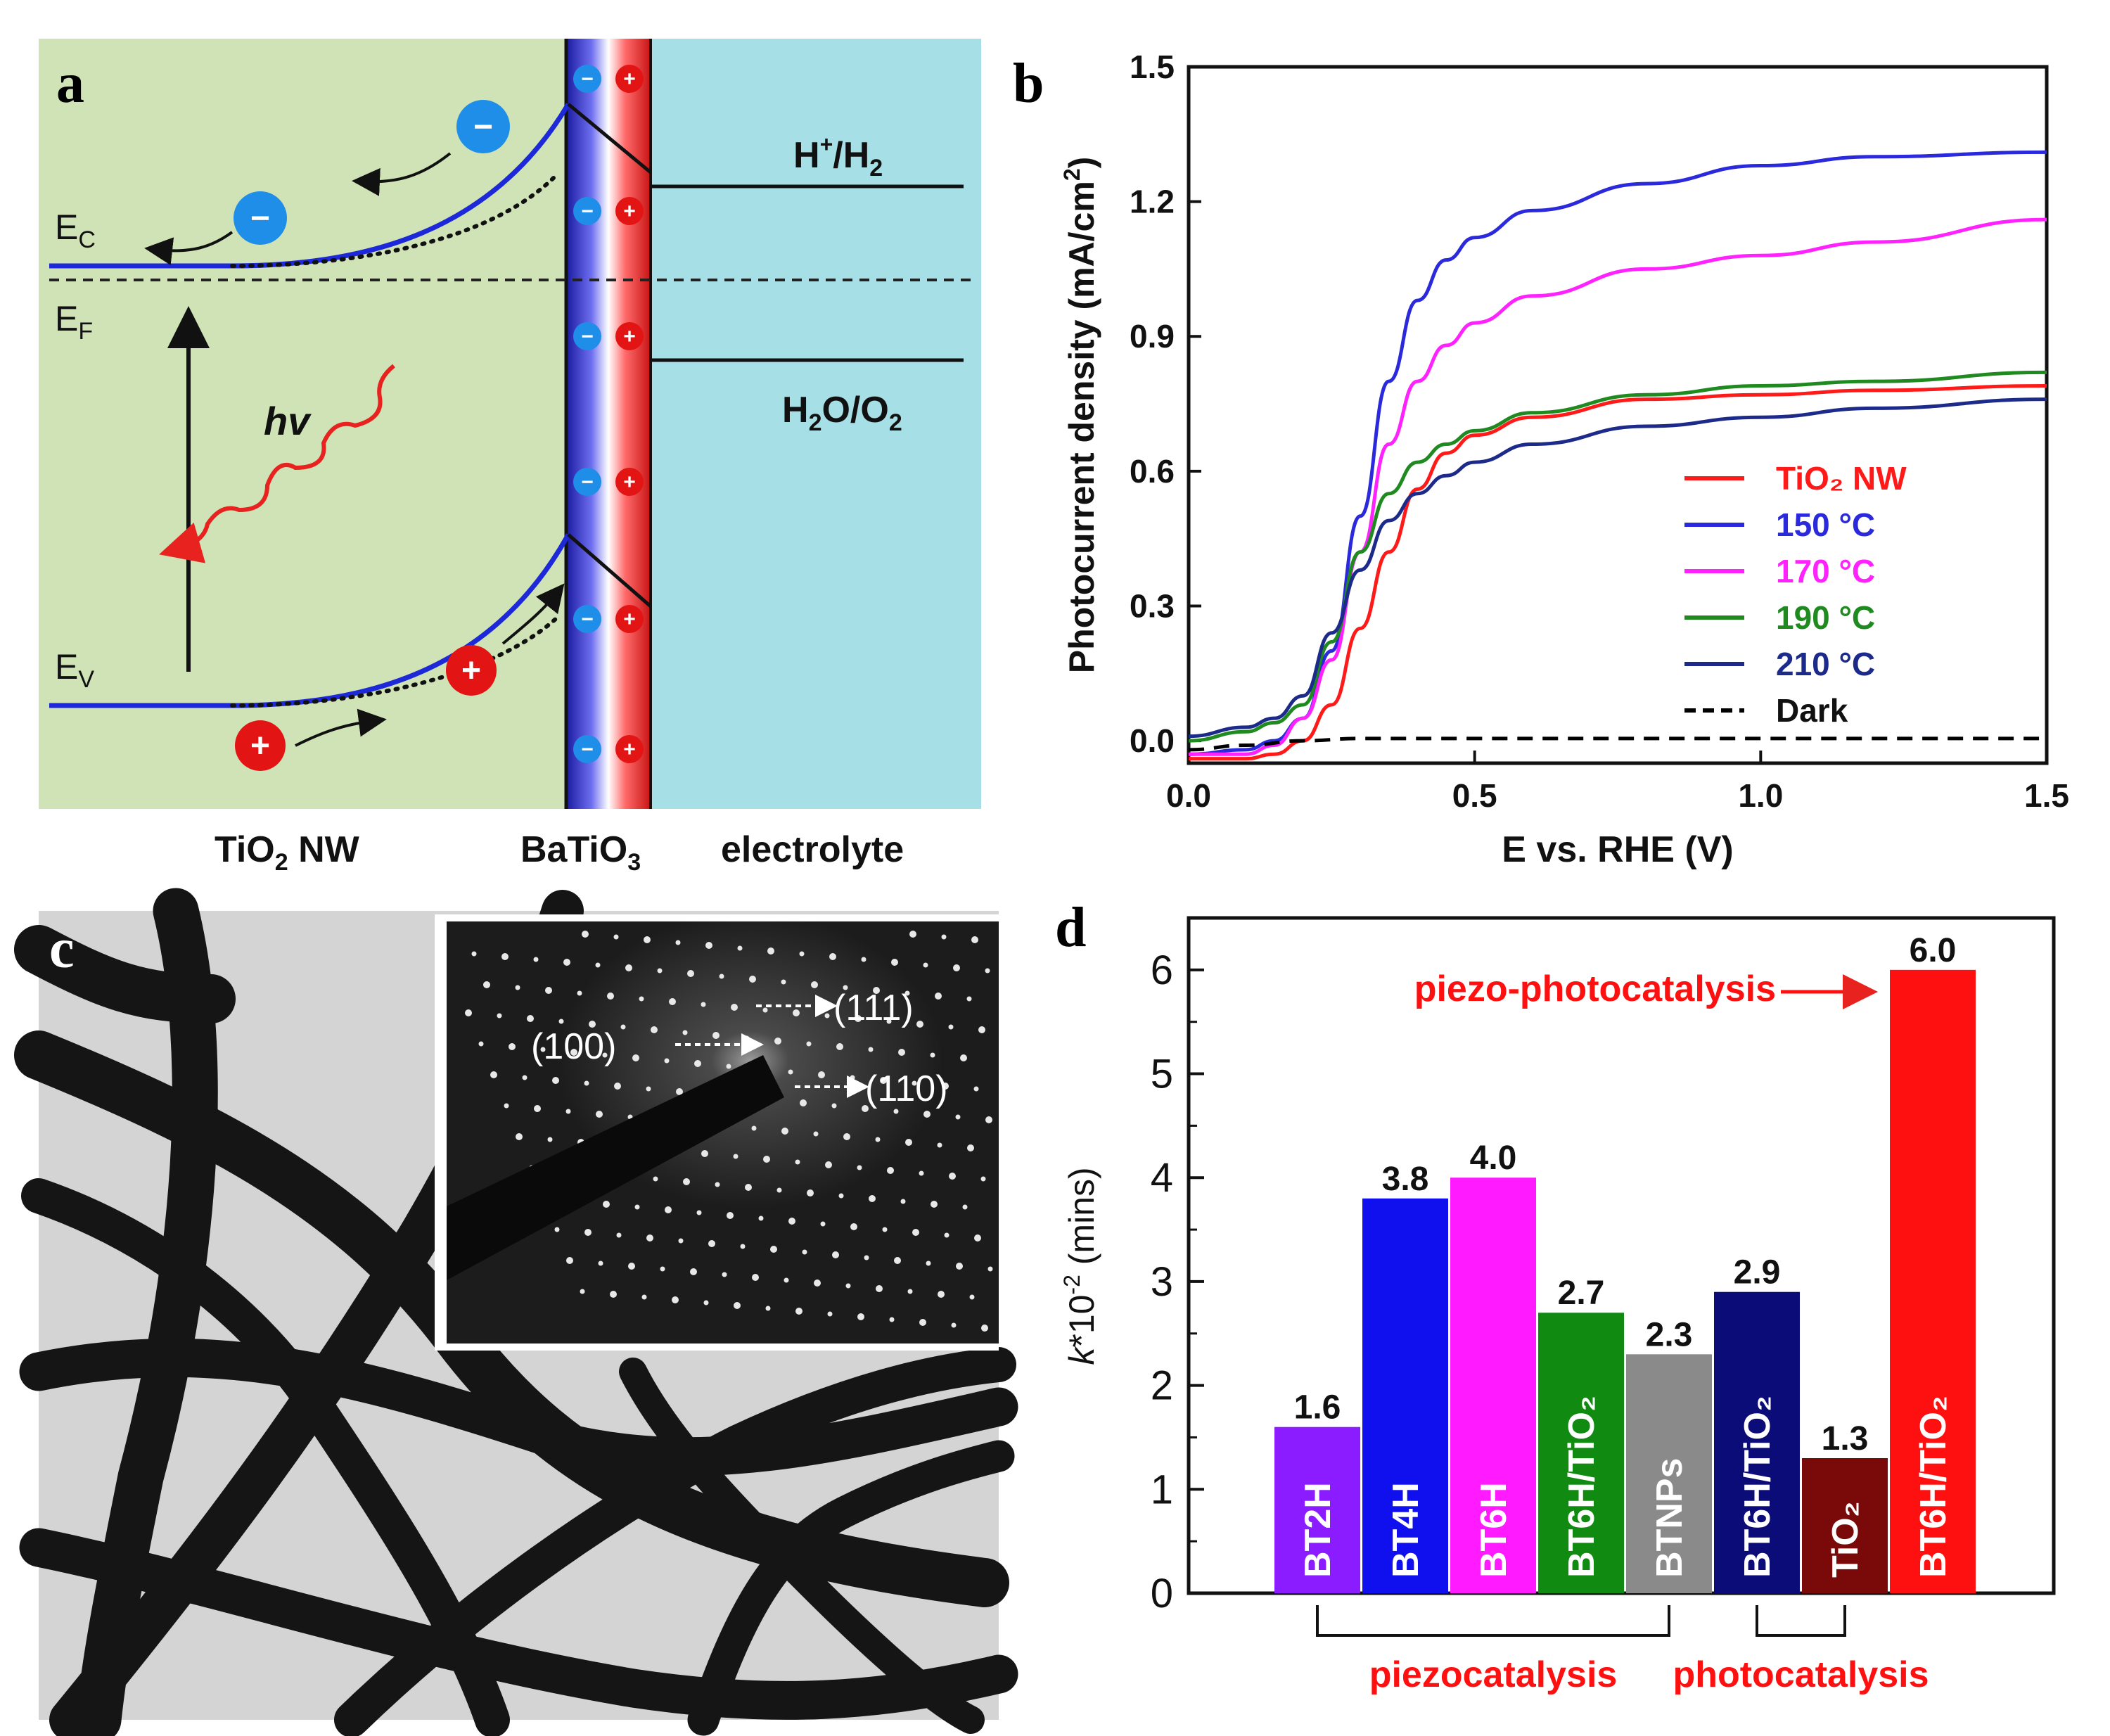 The height and width of the screenshot is (1736, 2110). Describe the element at coordinates (587, 424) in the screenshot. I see `depletion-blue-layer` at that location.